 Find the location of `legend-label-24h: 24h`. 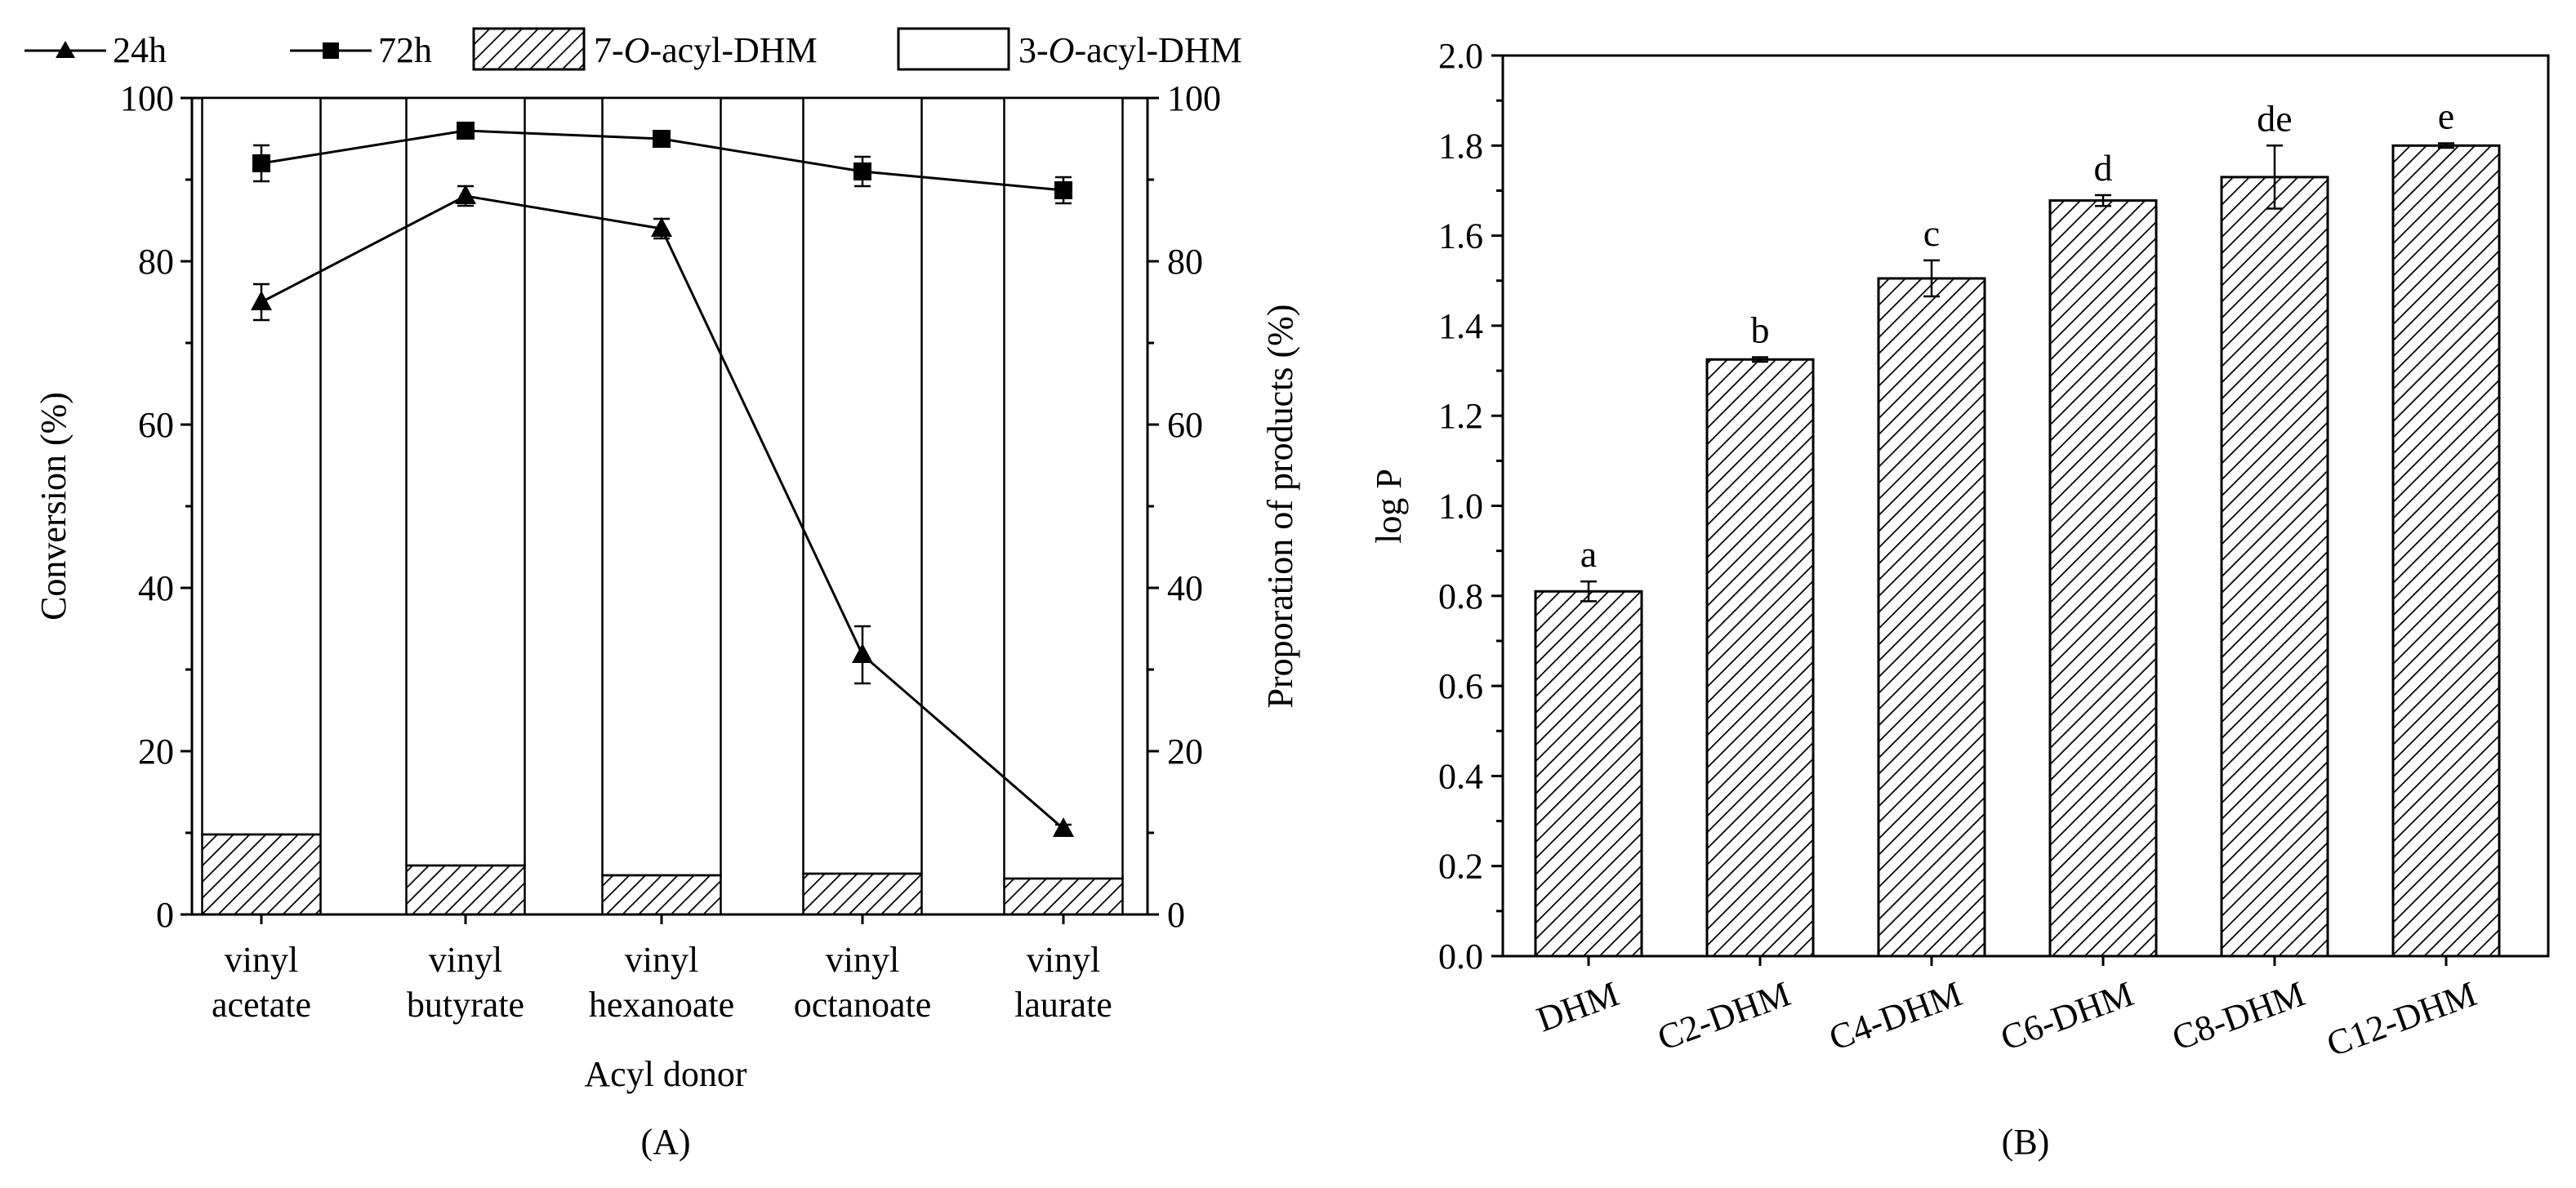

legend-label-24h: 24h is located at coordinates (140, 50).